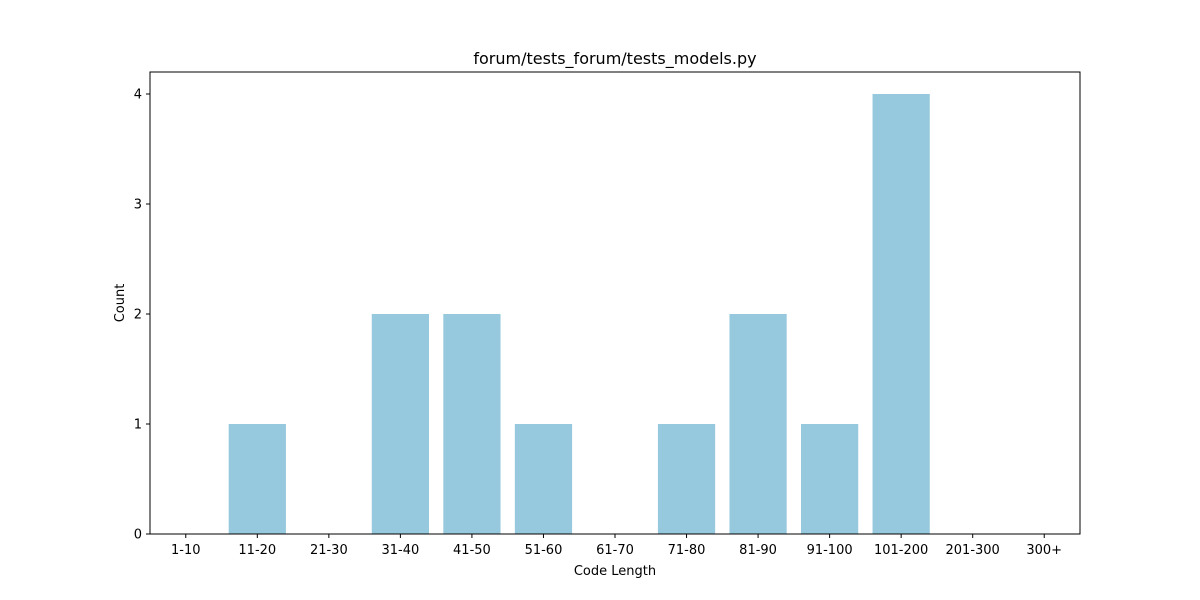 The image size is (1200, 600). I want to click on y-axis: 0 1 2 3 4, so click(142, 315).